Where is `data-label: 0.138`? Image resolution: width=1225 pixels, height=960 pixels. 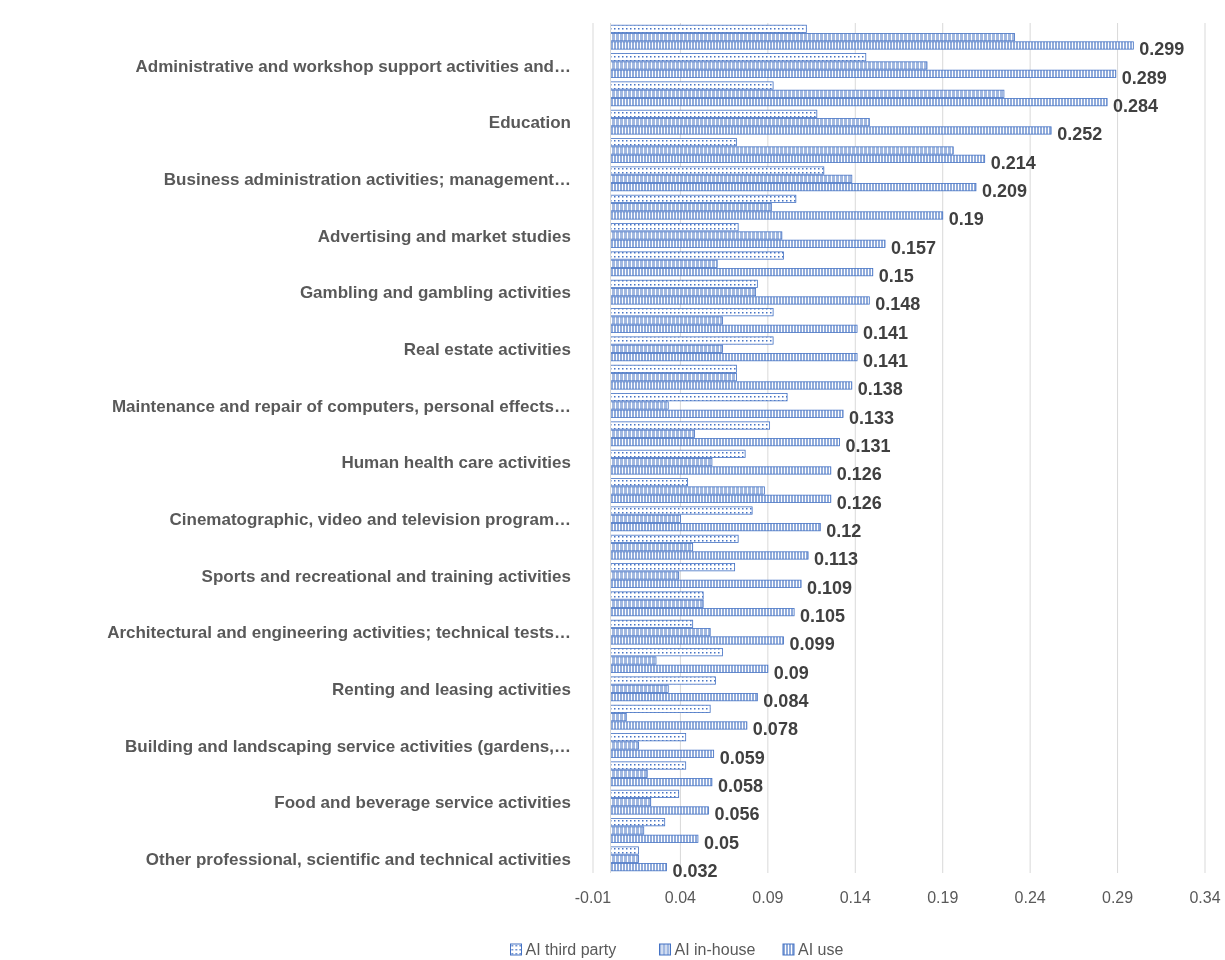 data-label: 0.138 is located at coordinates (880, 389).